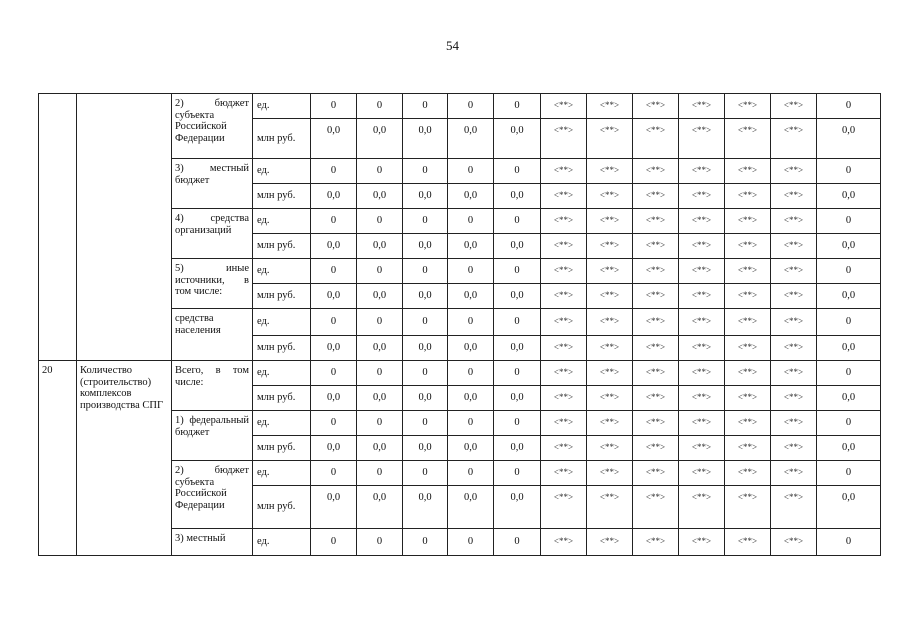 The image size is (905, 640). Describe the element at coordinates (452, 45) in the screenshot. I see `page-number: 54` at that location.